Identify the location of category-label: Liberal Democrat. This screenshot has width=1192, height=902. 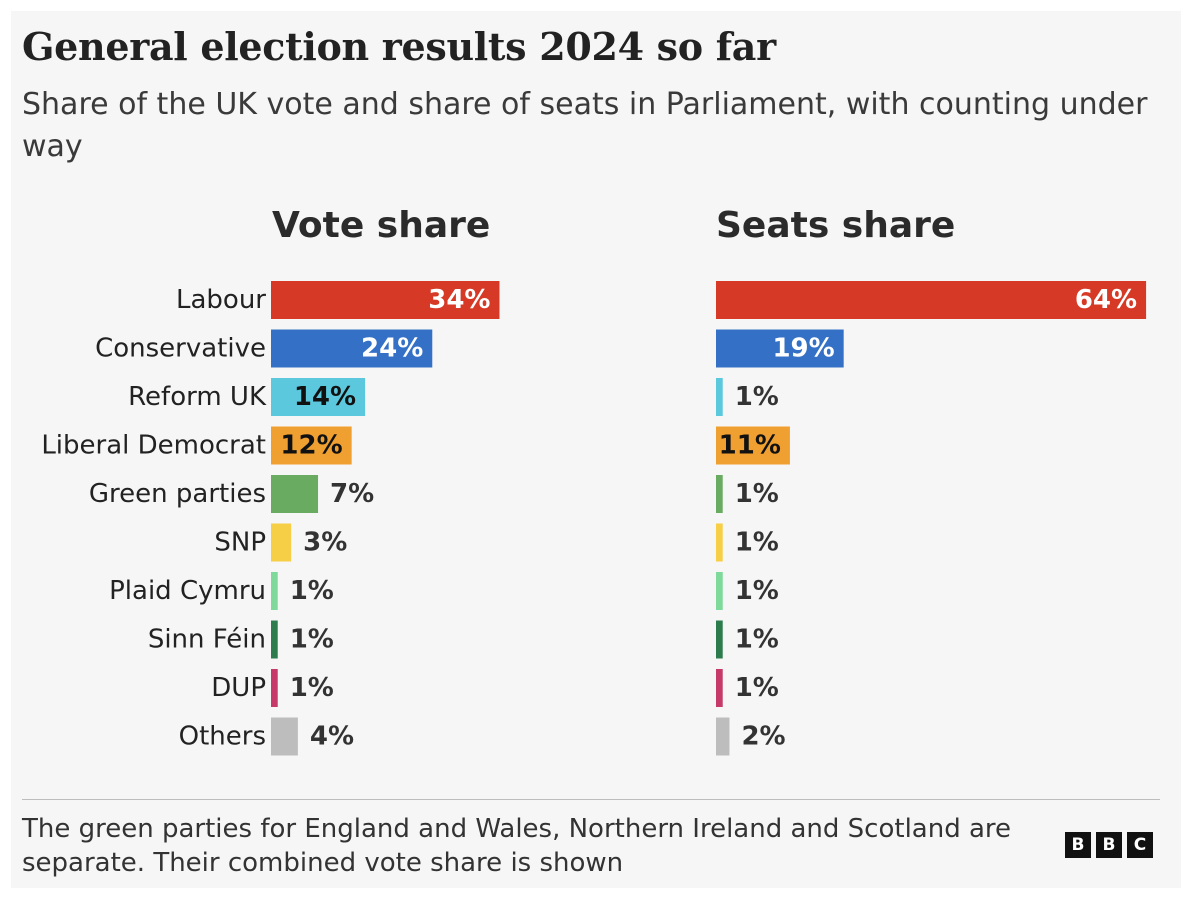
(153, 446).